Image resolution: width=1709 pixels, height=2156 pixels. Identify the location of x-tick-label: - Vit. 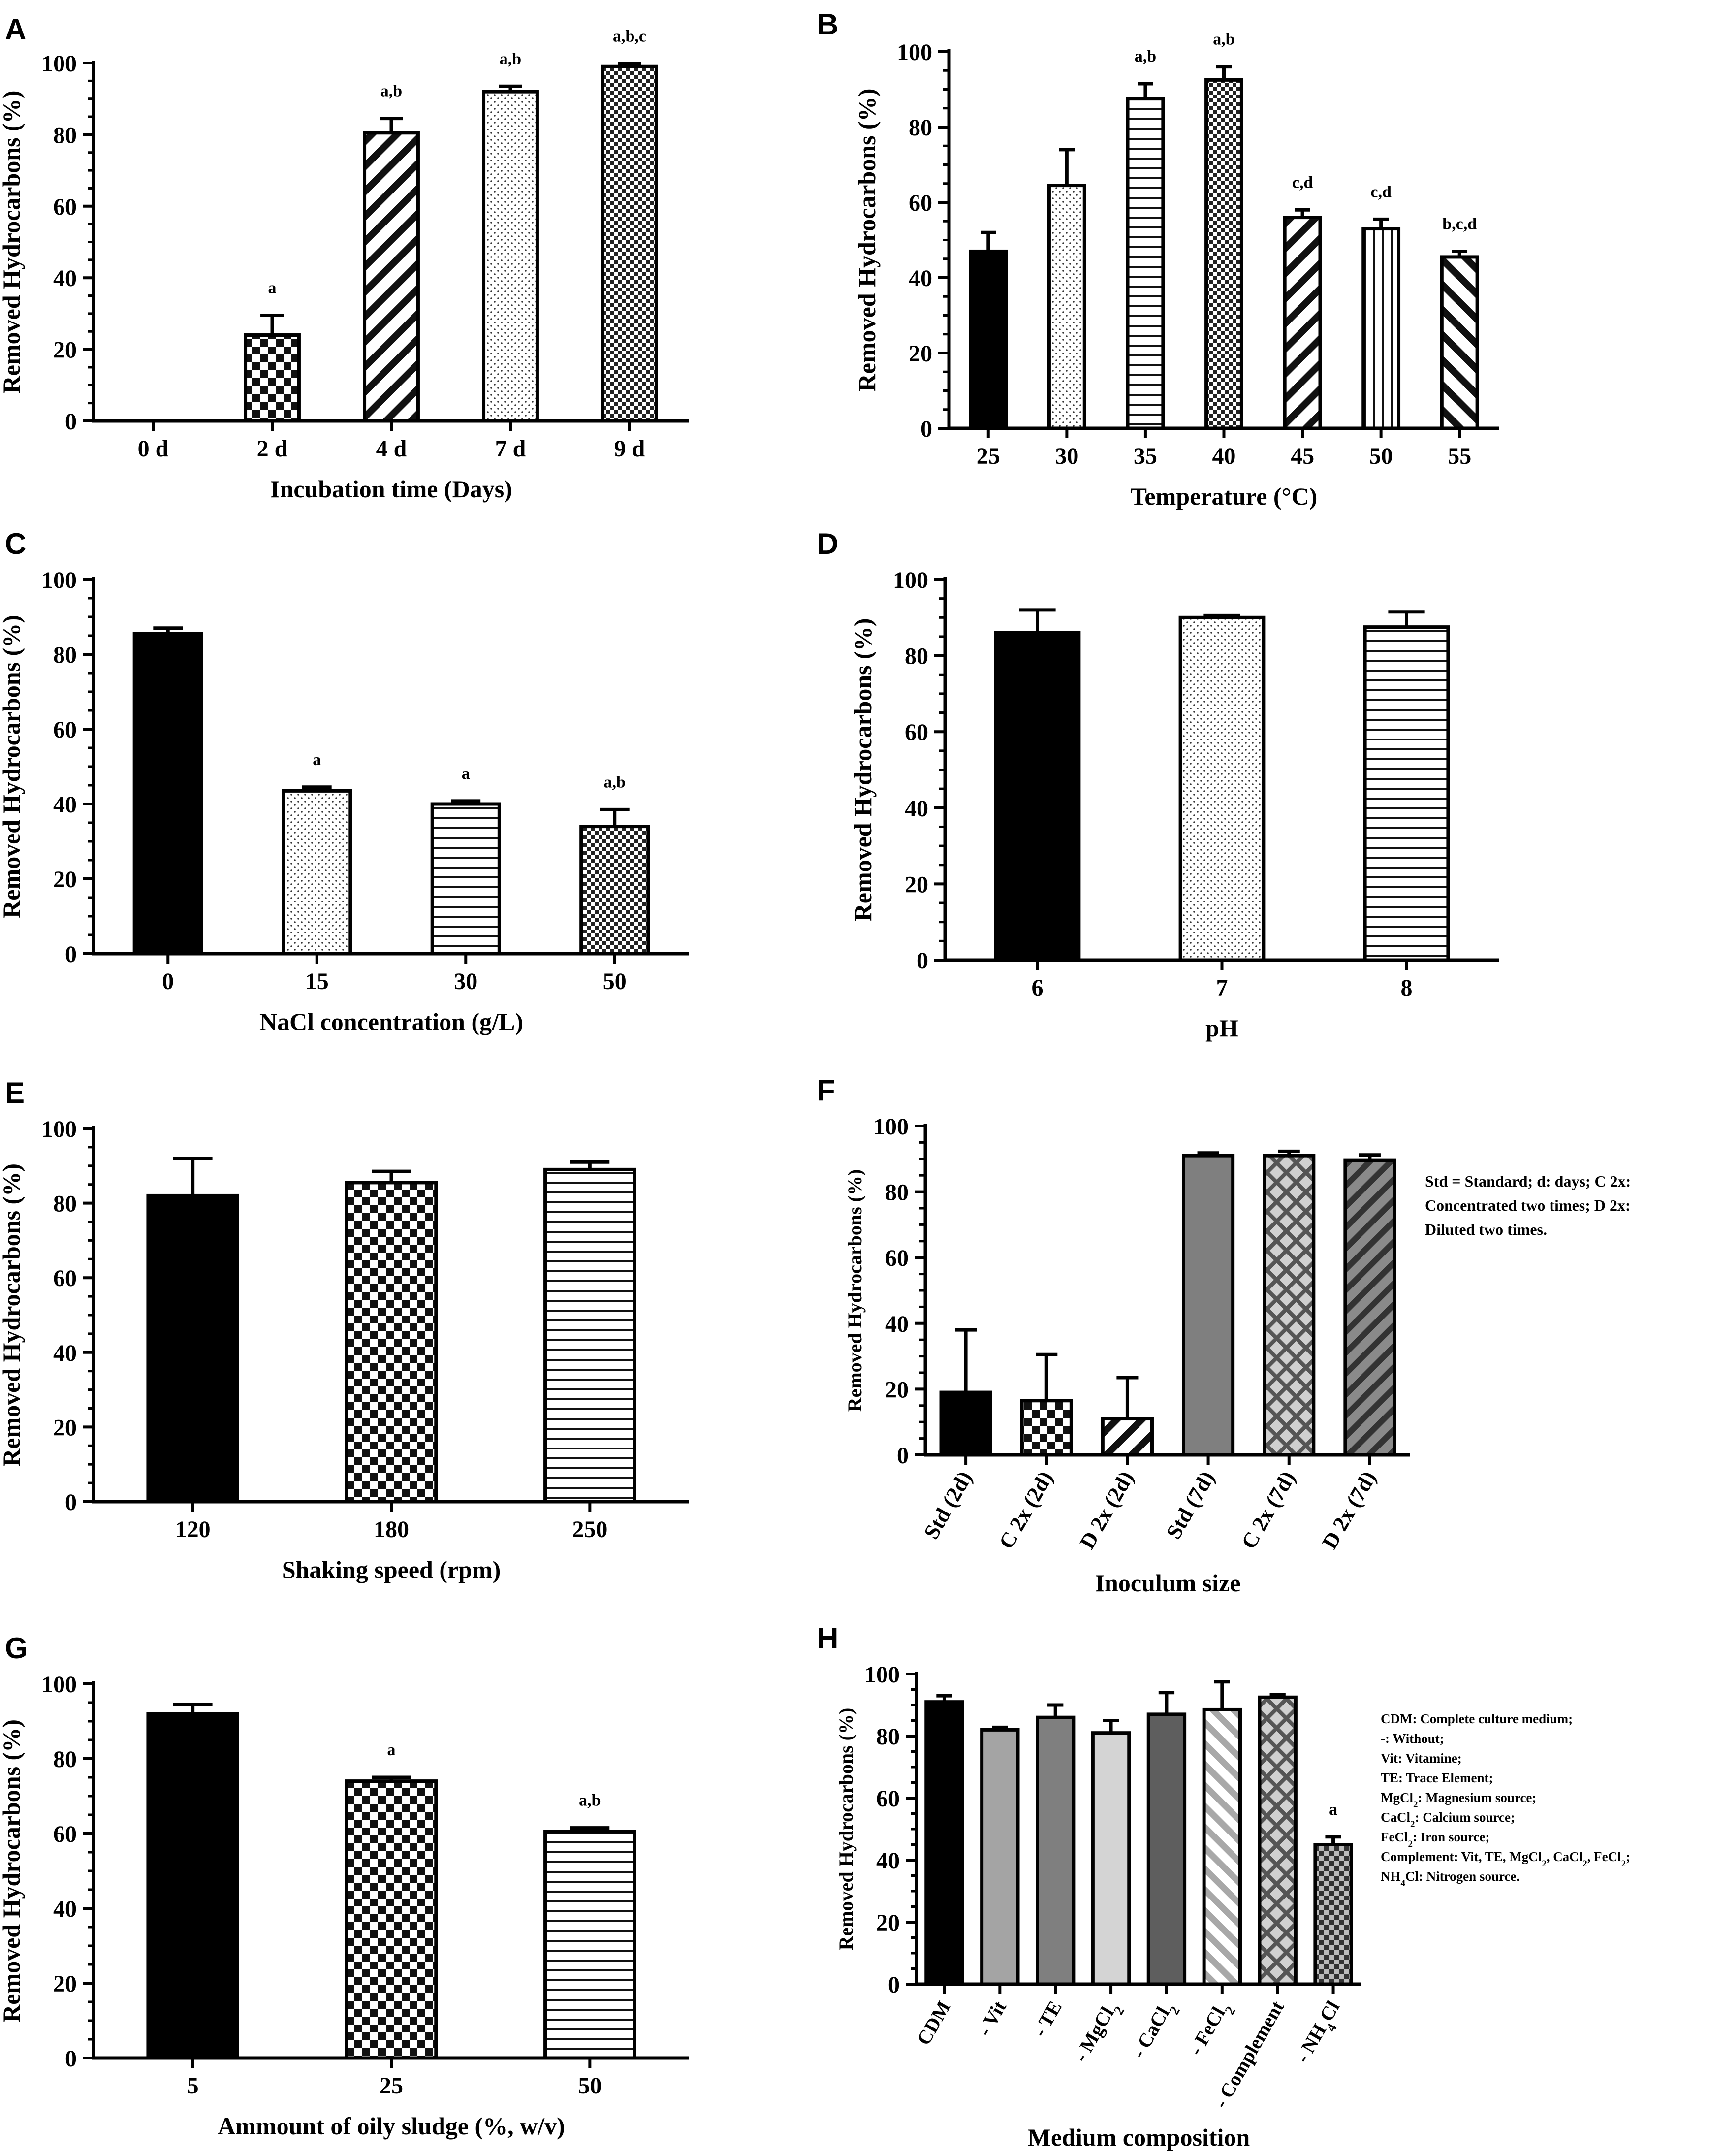
(992, 2018).